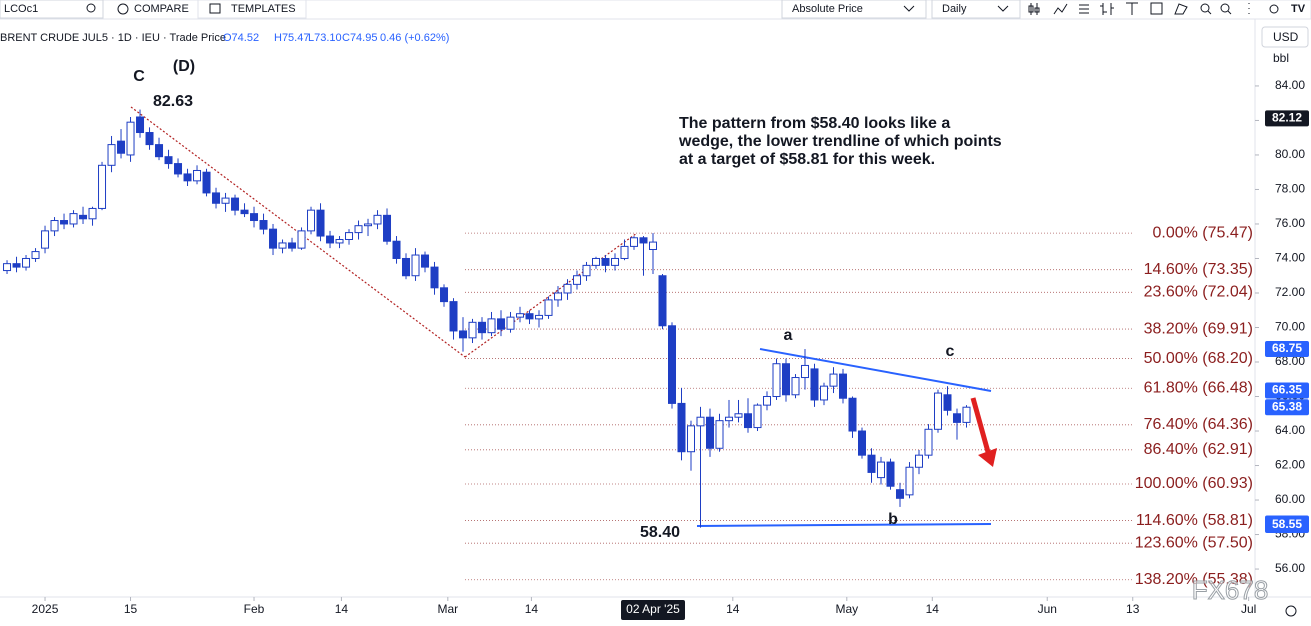 The image size is (1311, 626). I want to click on price-badge-label: 58.55, so click(1287, 524).